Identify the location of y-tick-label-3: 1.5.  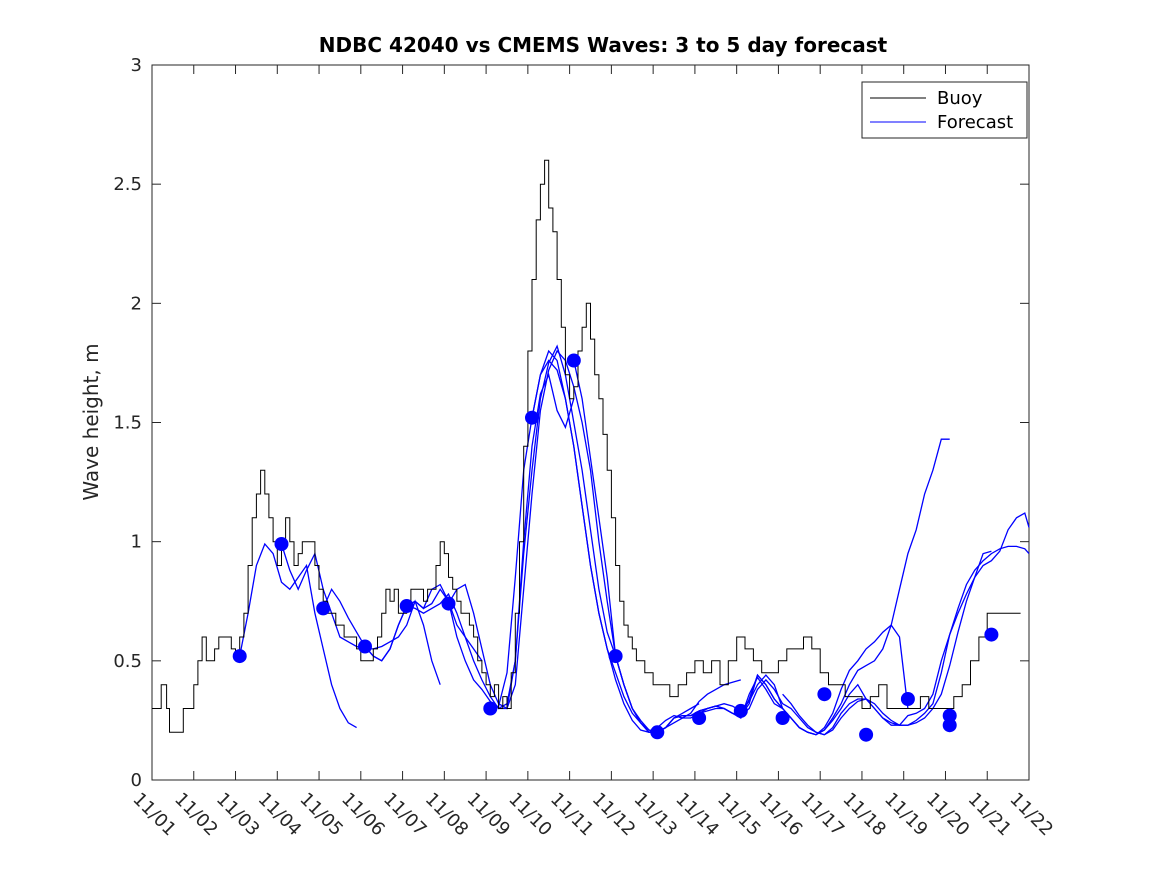
(127, 423).